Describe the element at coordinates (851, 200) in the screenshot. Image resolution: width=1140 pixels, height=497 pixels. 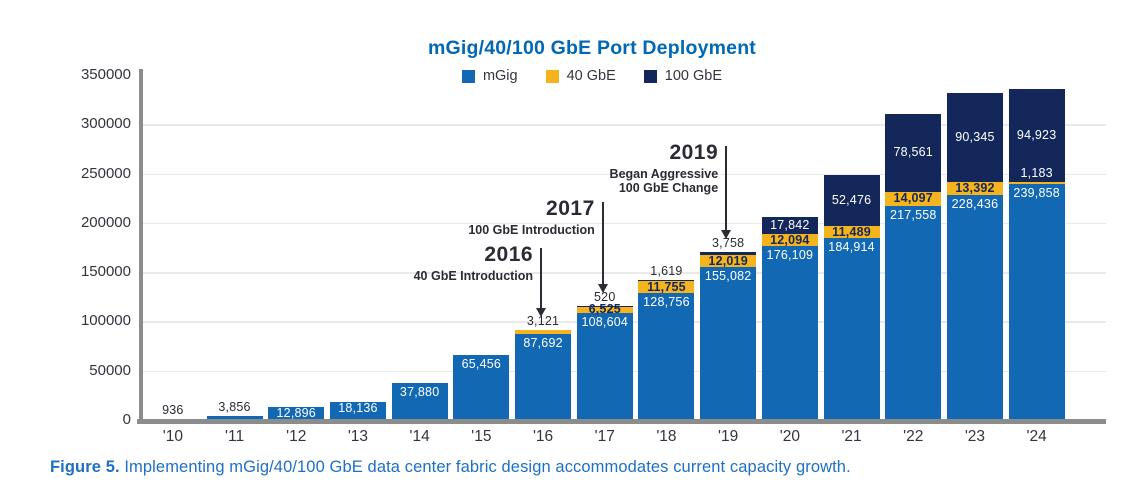
I see `value-label-100gbe: 52,476` at that location.